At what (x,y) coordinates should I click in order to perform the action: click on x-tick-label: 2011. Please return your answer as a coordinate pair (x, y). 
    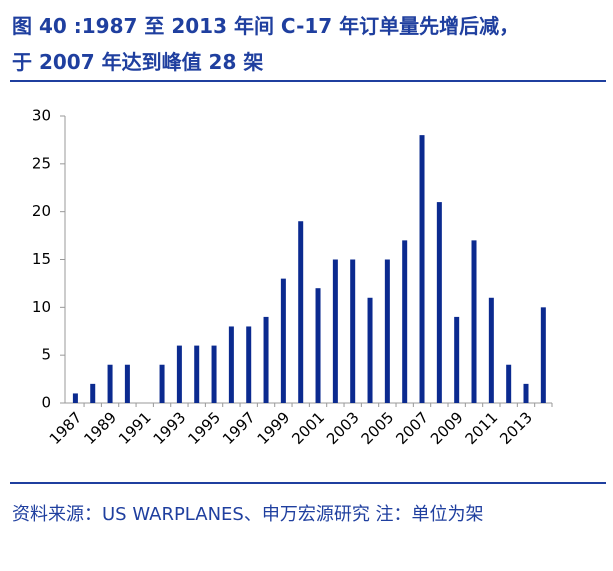
    Looking at the image, I should click on (482, 428).